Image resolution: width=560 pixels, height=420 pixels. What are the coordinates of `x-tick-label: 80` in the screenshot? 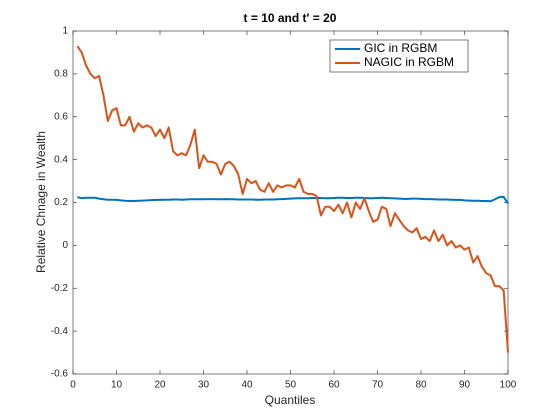 It's located at (421, 385).